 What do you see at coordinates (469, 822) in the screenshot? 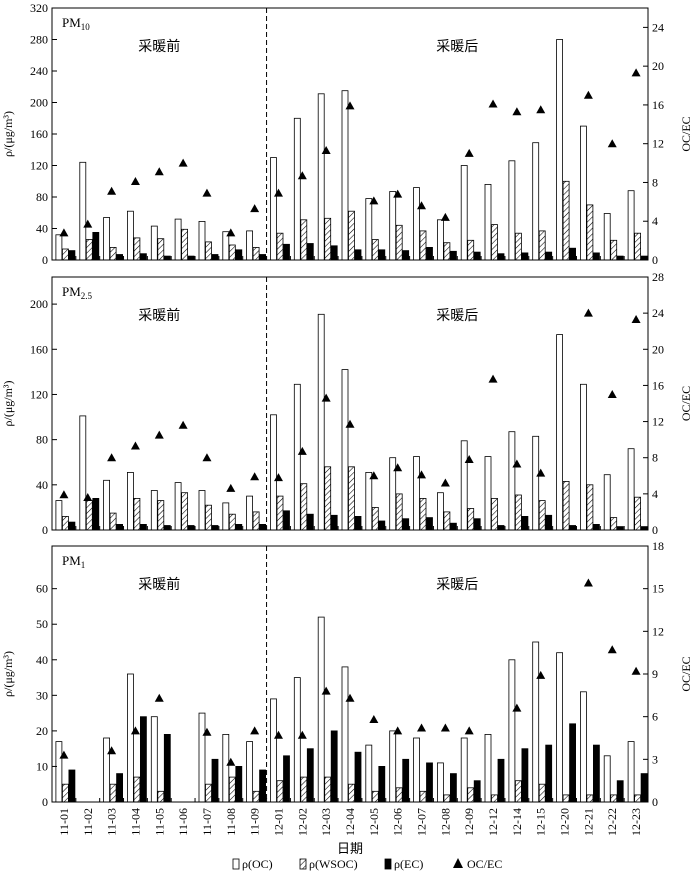
I see `x-tick-label: 12-09` at bounding box center [469, 822].